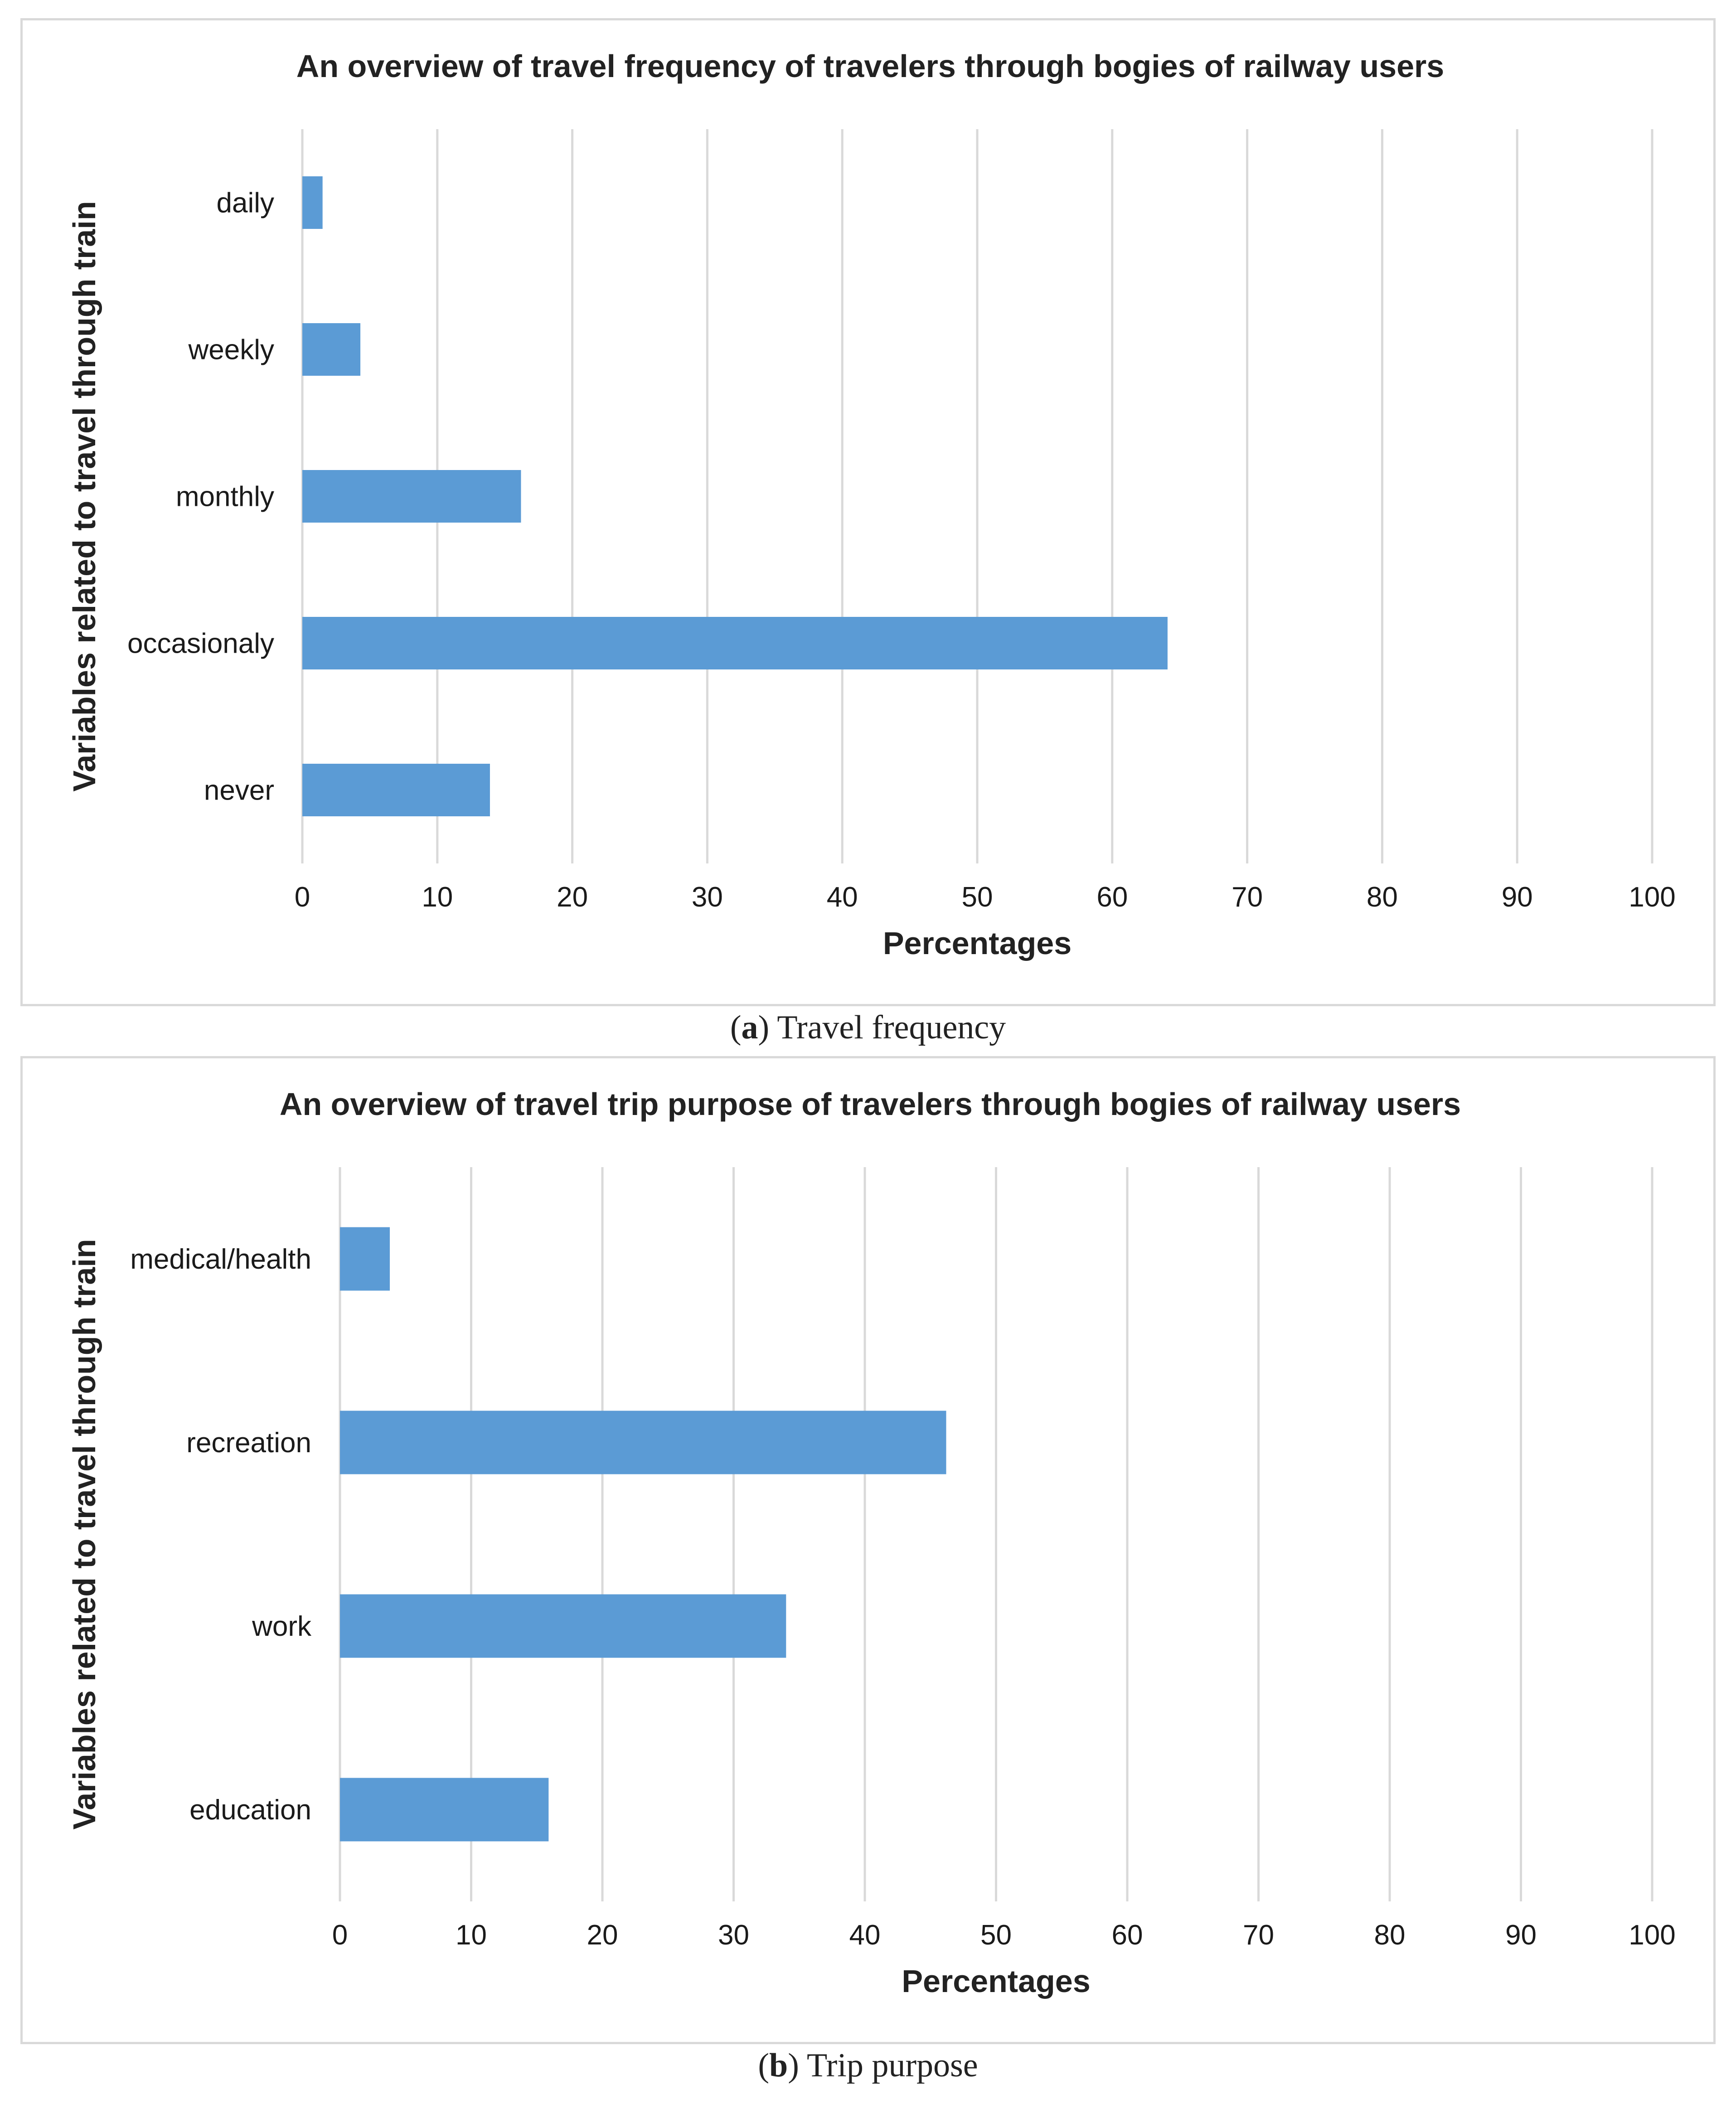 Image resolution: width=1736 pixels, height=2104 pixels. What do you see at coordinates (312, 202) in the screenshot?
I see `bar-daily` at bounding box center [312, 202].